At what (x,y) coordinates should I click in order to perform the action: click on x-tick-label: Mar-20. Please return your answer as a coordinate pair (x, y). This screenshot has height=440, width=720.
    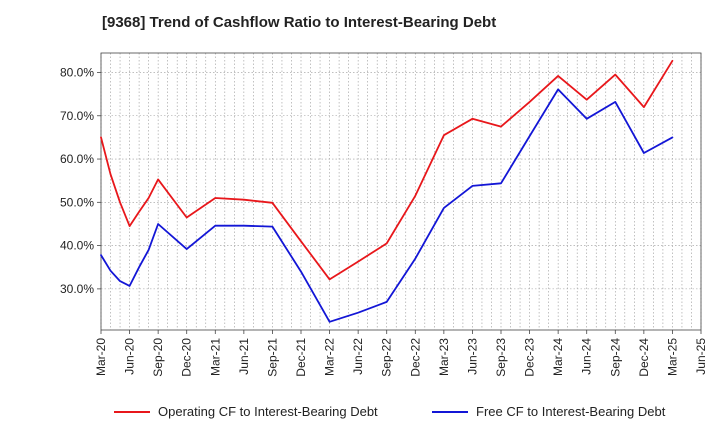
    Looking at the image, I should click on (101, 357).